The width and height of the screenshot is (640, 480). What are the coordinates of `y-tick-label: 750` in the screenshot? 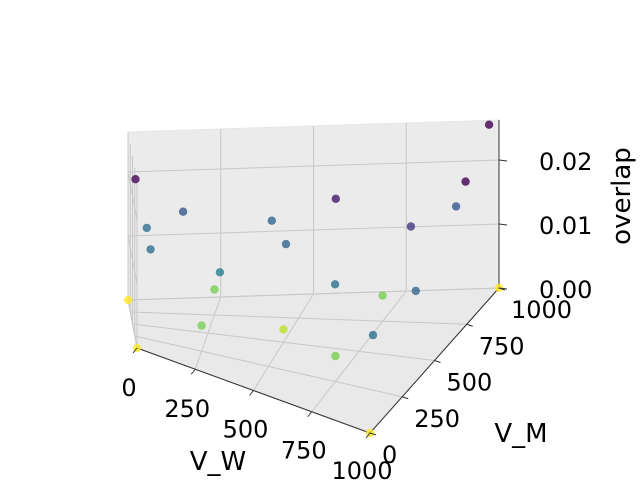 It's located at (502, 346).